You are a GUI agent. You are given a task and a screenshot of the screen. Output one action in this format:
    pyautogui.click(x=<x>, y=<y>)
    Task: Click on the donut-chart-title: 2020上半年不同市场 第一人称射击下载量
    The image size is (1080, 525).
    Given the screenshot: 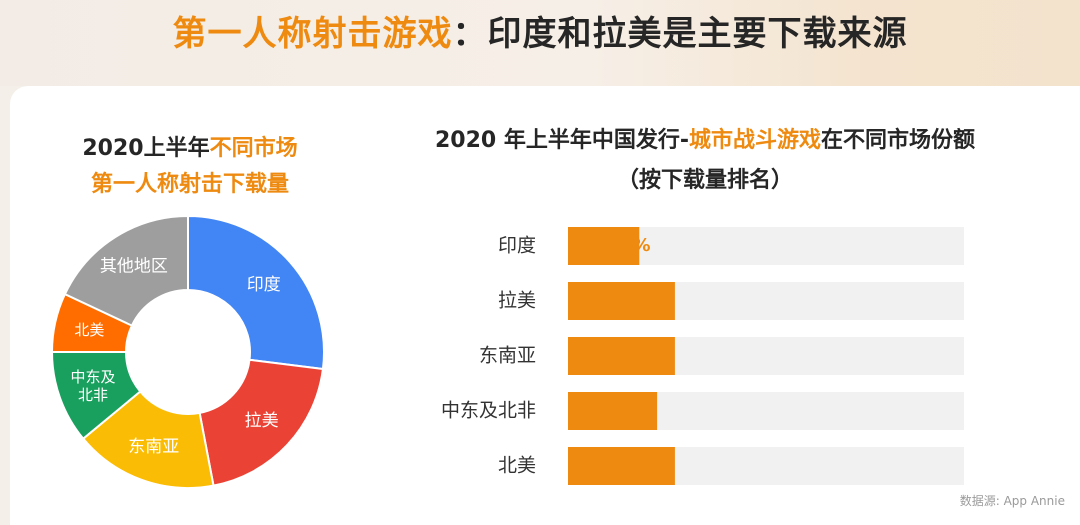 What is the action you would take?
    pyautogui.click(x=190, y=167)
    